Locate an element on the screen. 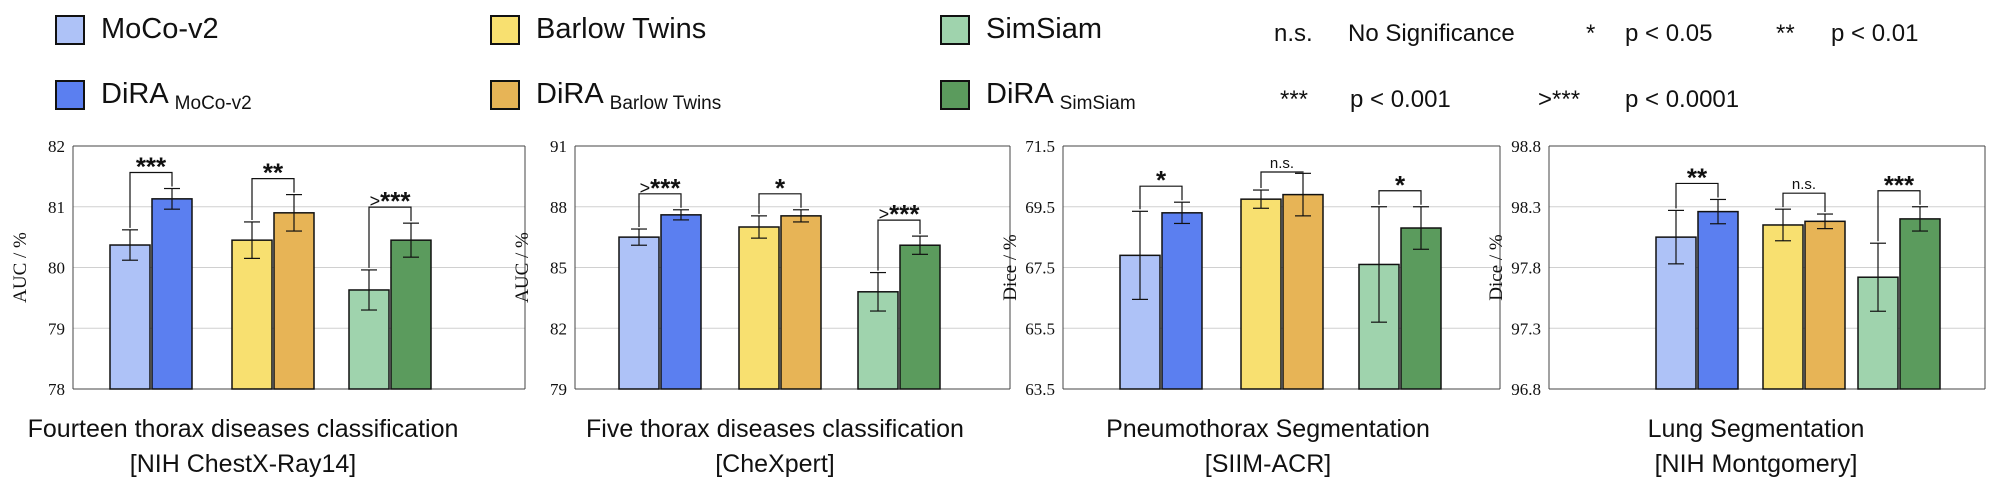 Image resolution: width=1989 pixels, height=500 pixels. chart-title-4-line2: [NIH Montgomery] is located at coordinates (1756, 464).